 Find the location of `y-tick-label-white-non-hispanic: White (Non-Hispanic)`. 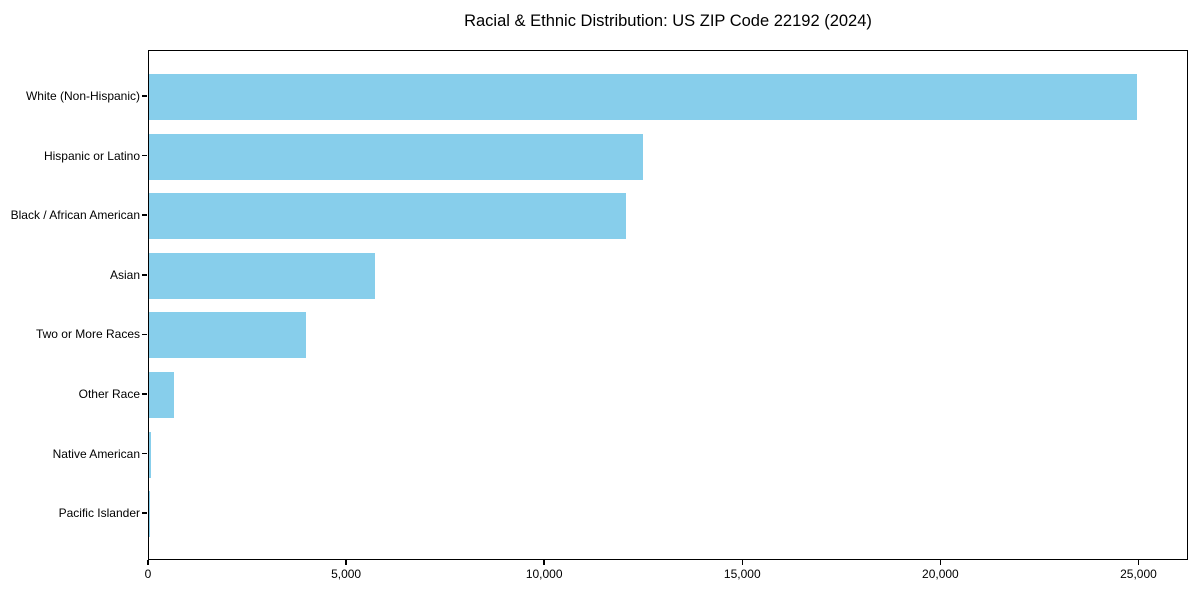

y-tick-label-white-non-hispanic: White (Non-Hispanic) is located at coordinates (82, 96).